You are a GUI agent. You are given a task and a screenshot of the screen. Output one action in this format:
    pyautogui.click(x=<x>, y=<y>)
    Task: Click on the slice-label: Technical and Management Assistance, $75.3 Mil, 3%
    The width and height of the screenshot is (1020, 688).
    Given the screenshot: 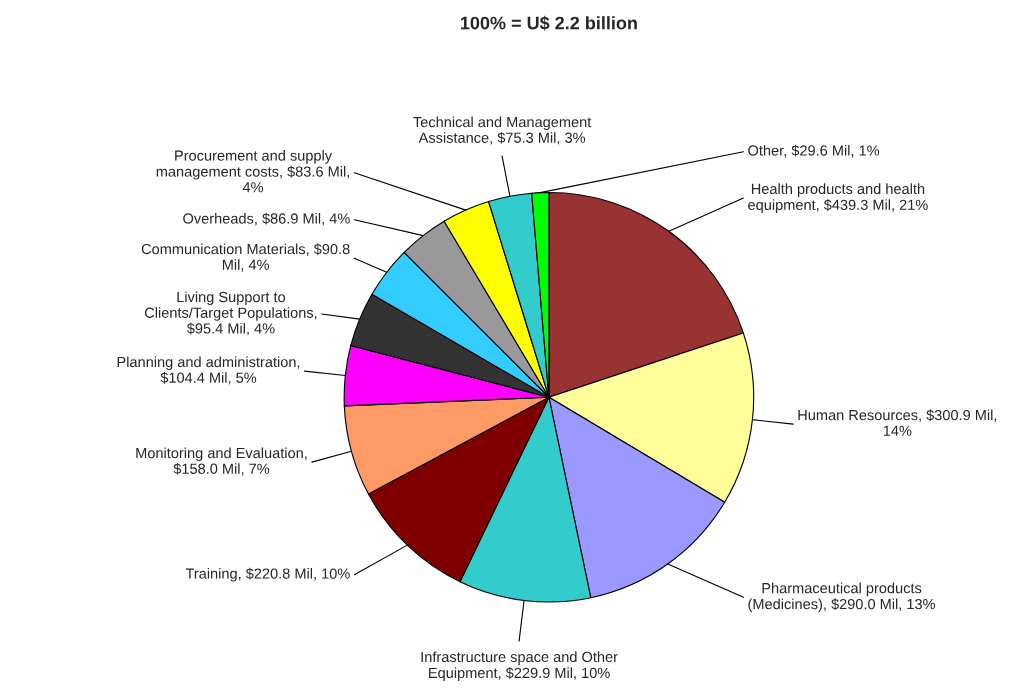 What is the action you would take?
    pyautogui.click(x=502, y=130)
    